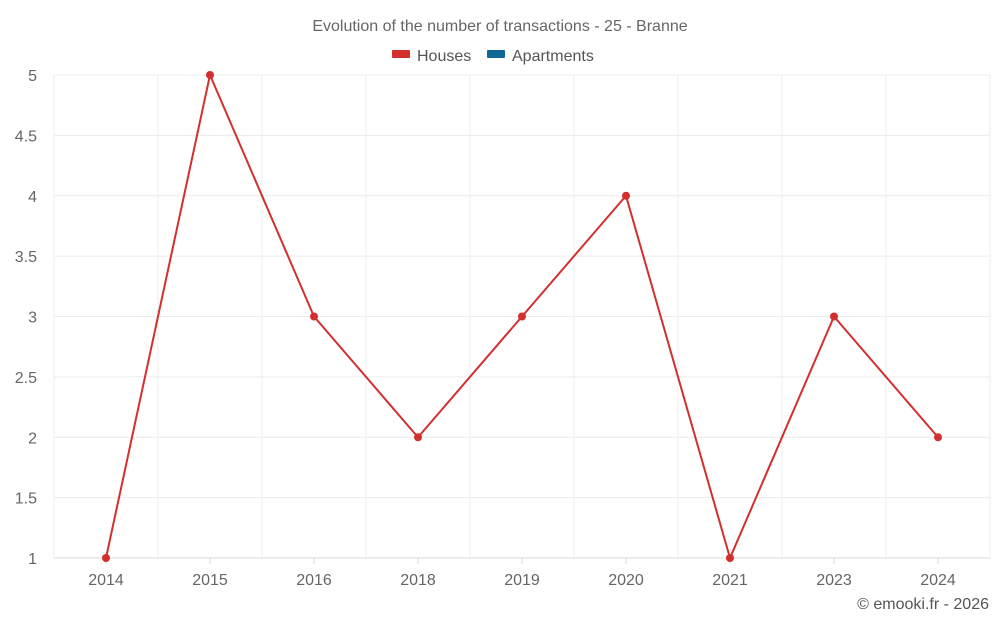  I want to click on x-tick-label: 2014, so click(106, 580).